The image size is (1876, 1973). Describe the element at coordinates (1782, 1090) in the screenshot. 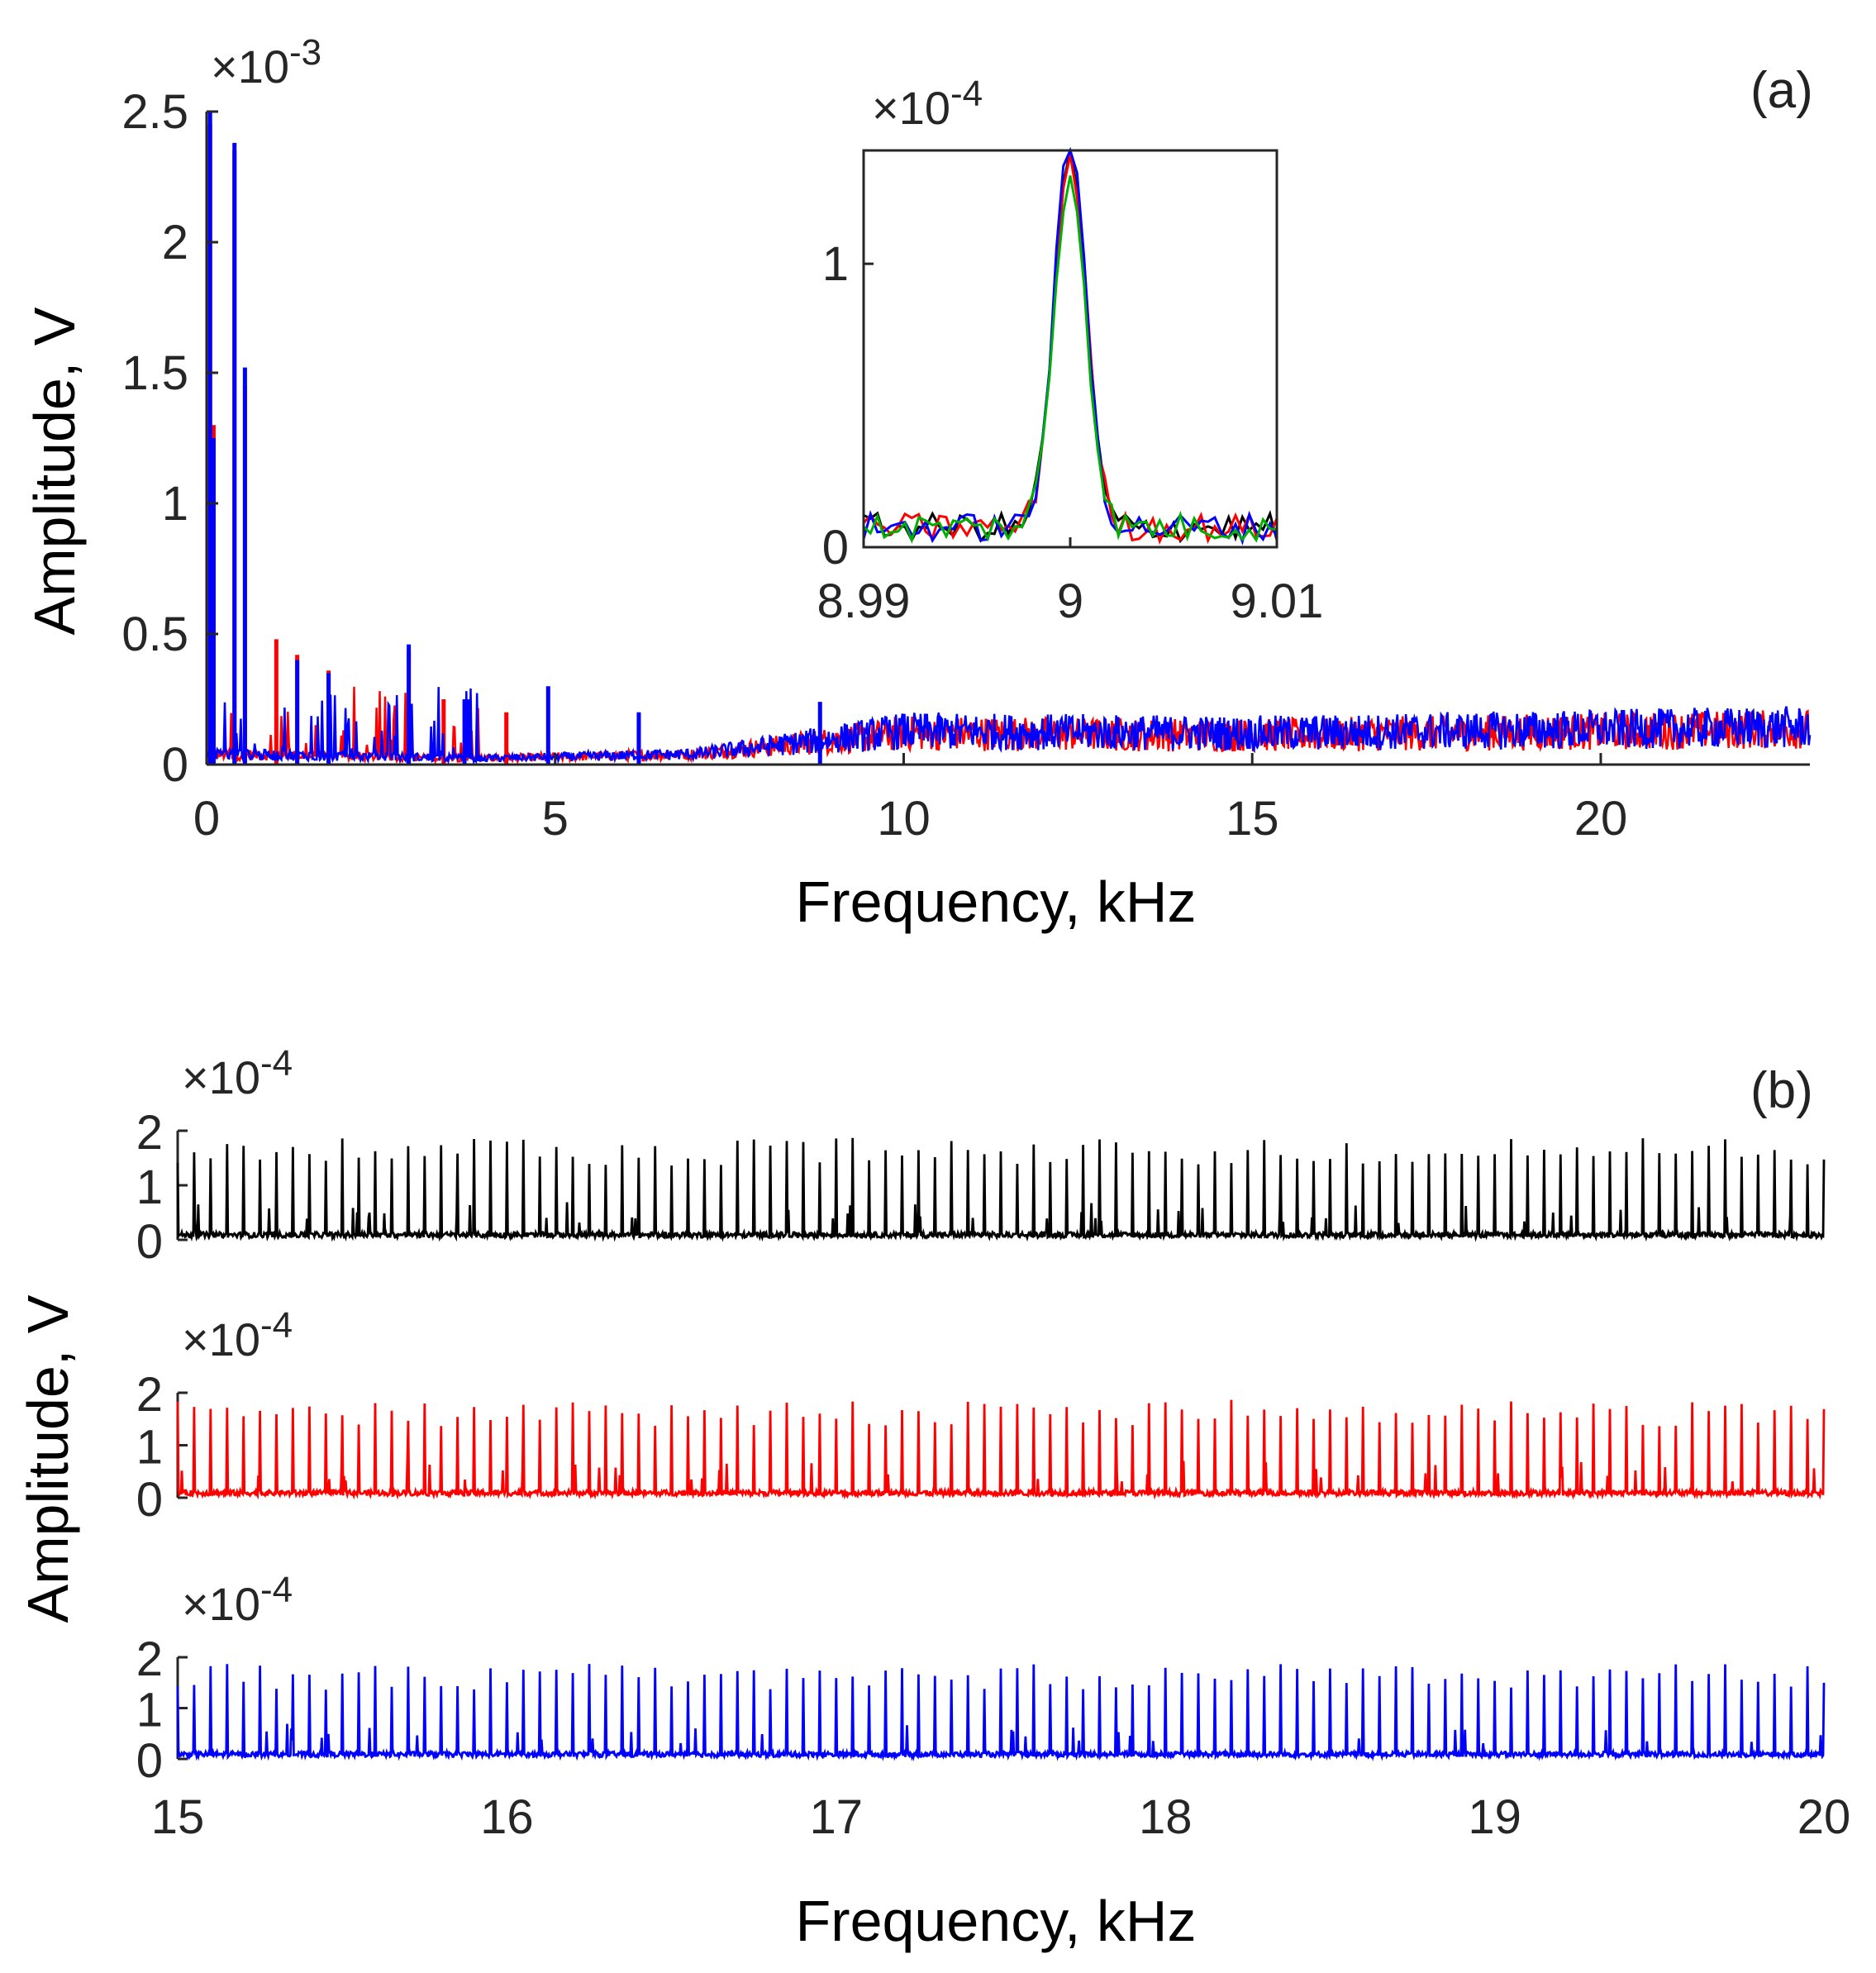

I see `panel-b-label: (b)` at that location.